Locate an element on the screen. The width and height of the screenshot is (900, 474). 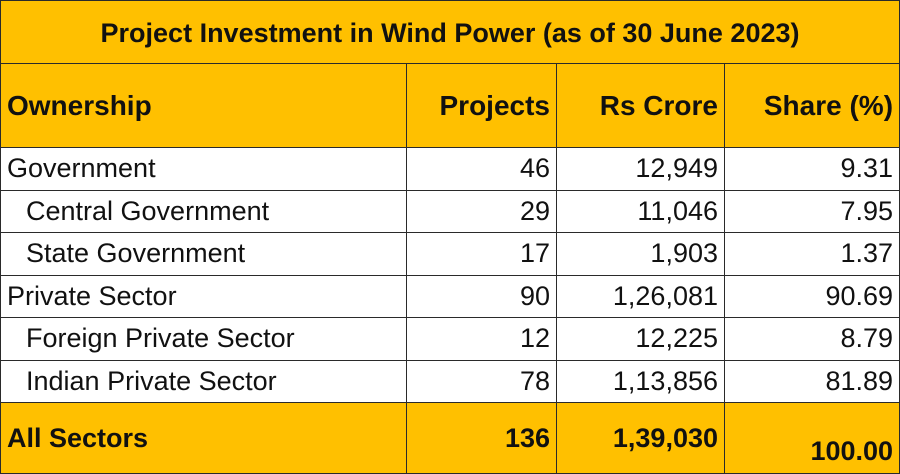
column-header-projects: Projects is located at coordinates (481, 105).